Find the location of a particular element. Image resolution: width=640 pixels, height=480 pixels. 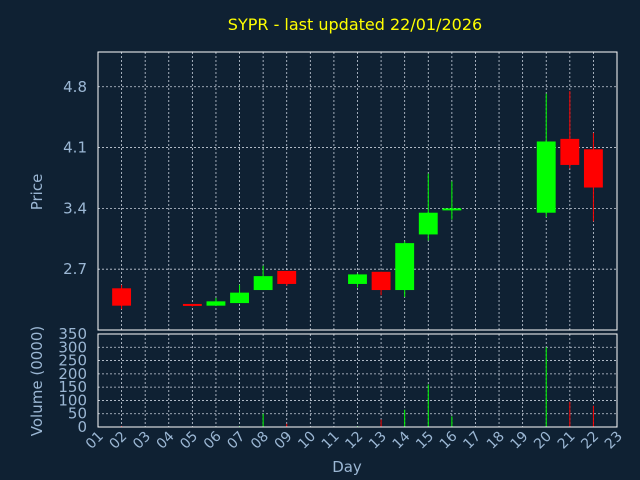

x-tick-label: 03 is located at coordinates (142, 441).